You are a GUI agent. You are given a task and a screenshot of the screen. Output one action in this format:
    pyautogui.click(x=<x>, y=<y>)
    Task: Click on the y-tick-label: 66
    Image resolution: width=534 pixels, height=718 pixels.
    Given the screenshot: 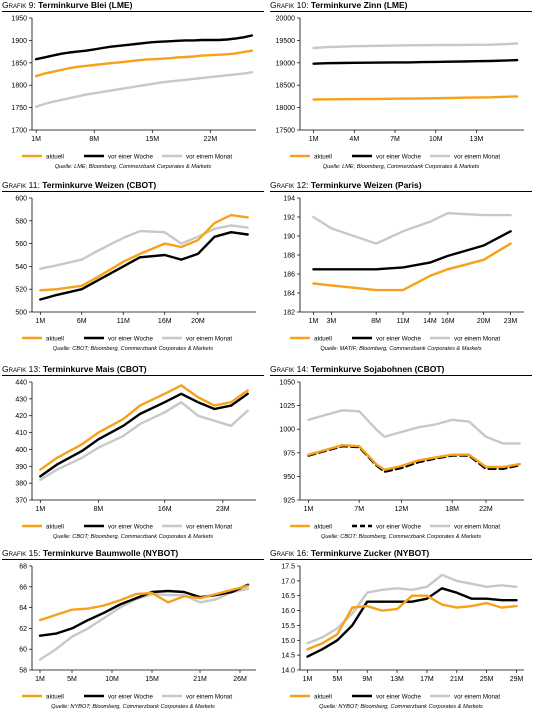 What is the action you would take?
    pyautogui.click(x=23, y=587)
    